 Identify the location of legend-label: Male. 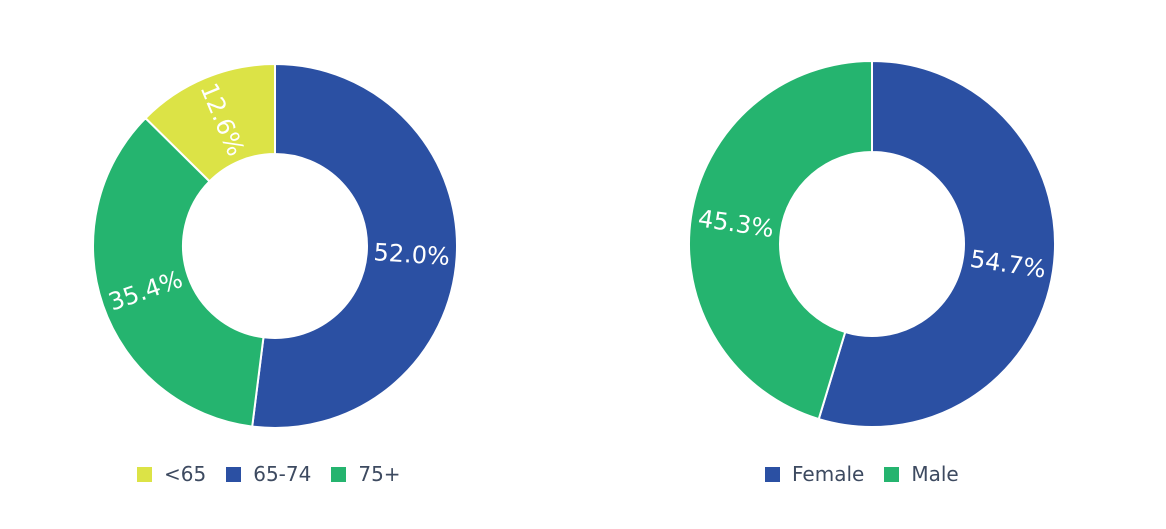
(935, 474).